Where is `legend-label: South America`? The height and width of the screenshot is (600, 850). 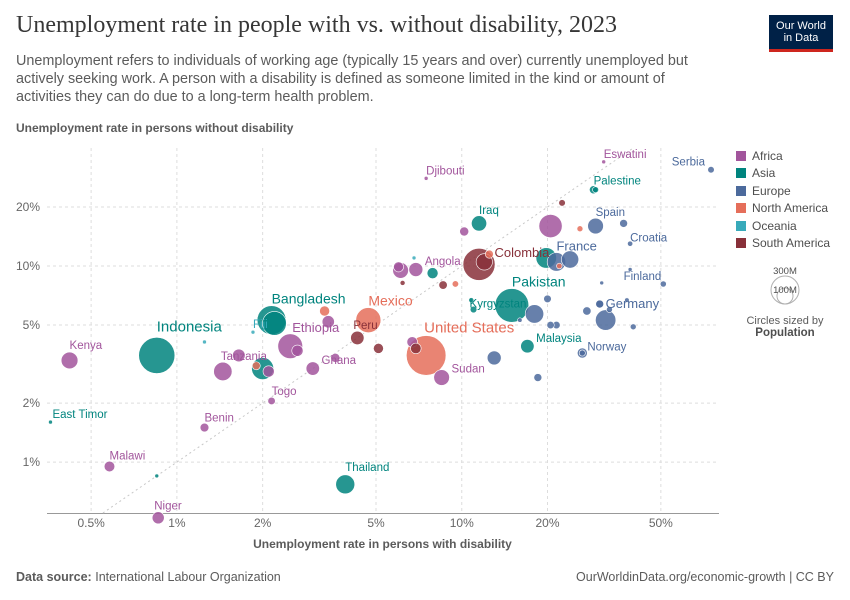
legend-label: South America is located at coordinates (791, 243).